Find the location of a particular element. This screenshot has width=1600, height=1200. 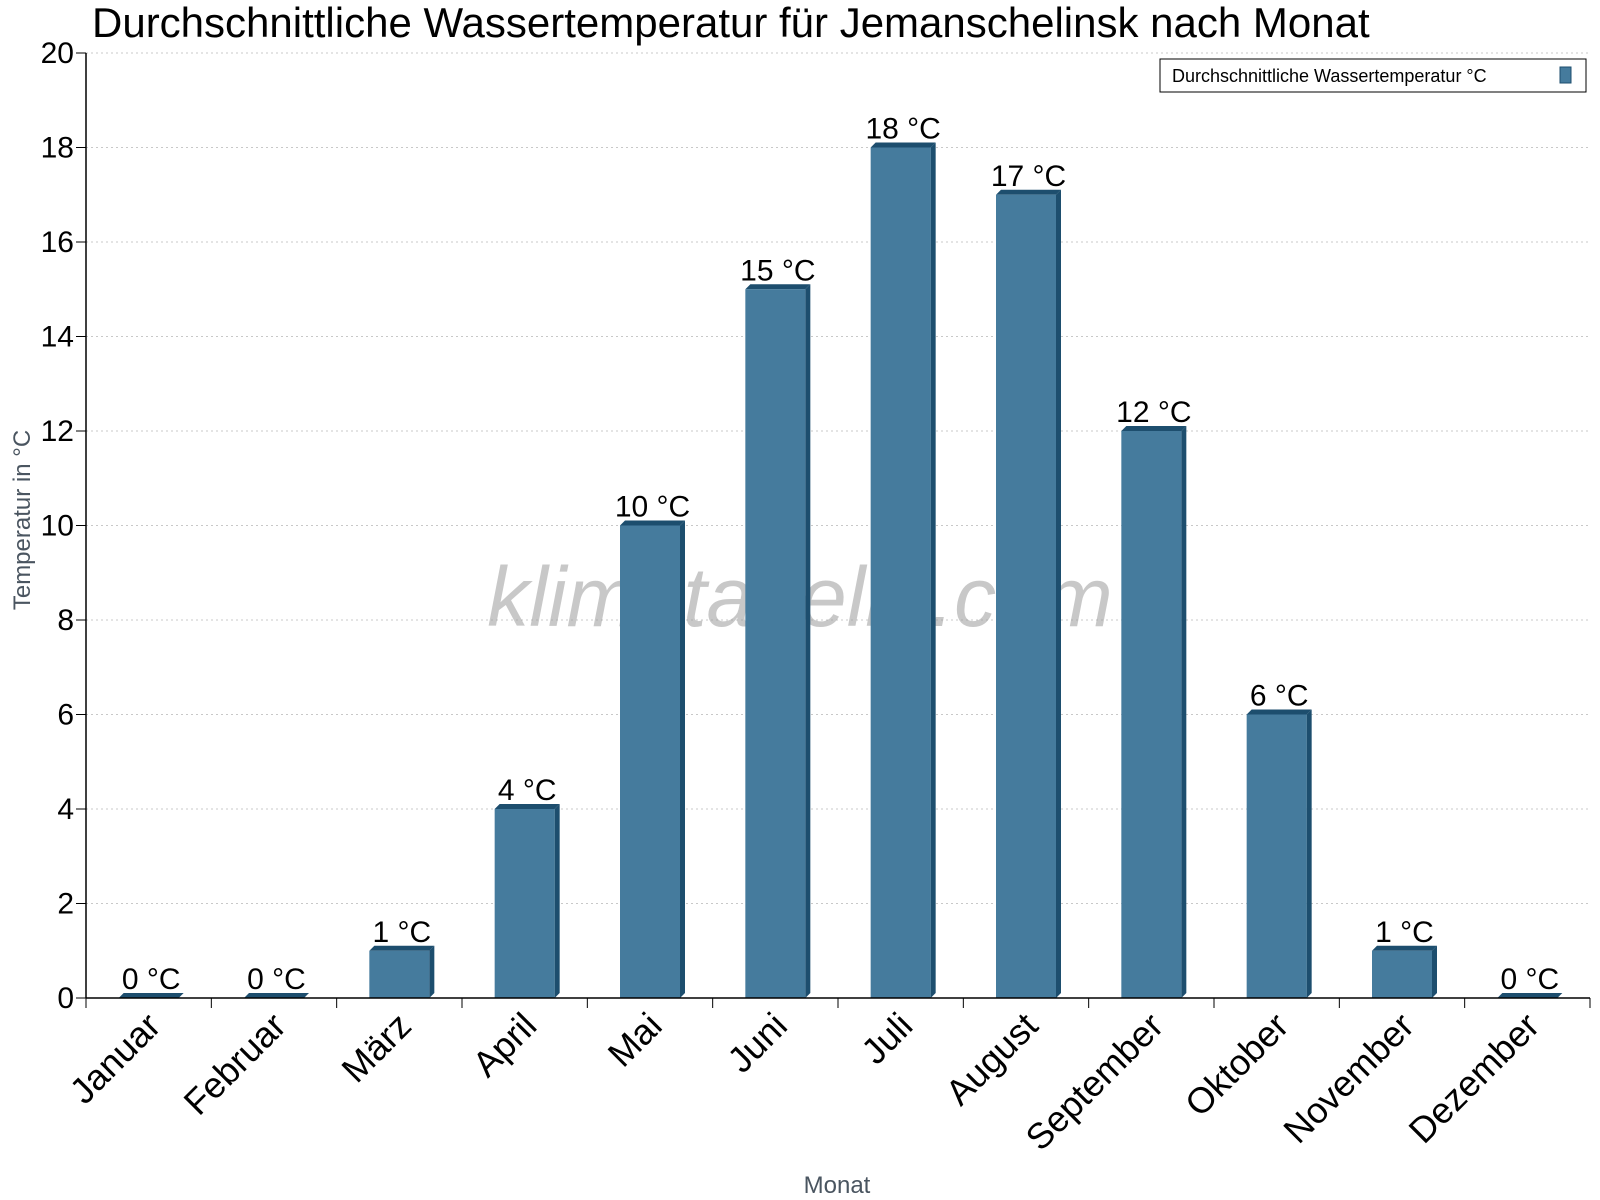

x-tick-label: Oktober is located at coordinates (1237, 1065).